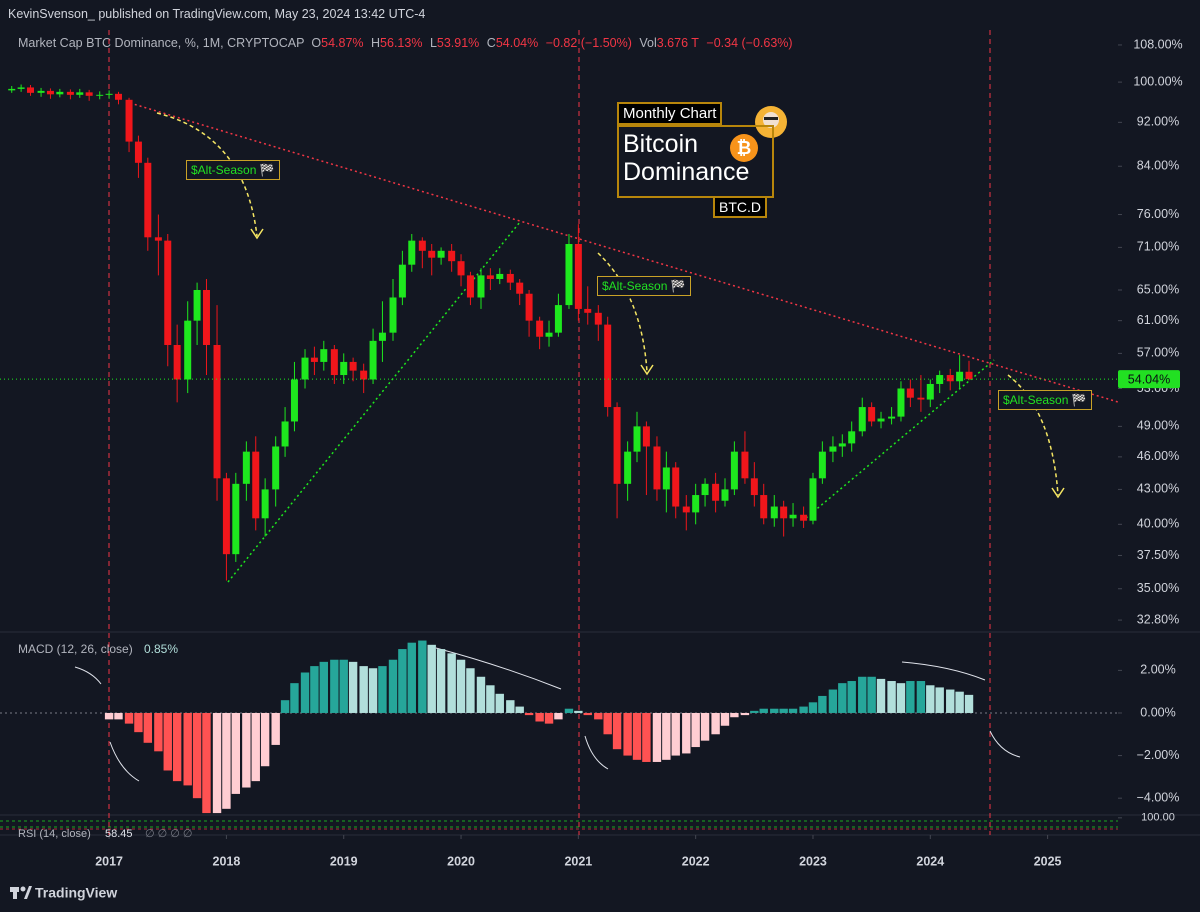 The height and width of the screenshot is (912, 1200). I want to click on x-tick-label: 2025, so click(1048, 861).